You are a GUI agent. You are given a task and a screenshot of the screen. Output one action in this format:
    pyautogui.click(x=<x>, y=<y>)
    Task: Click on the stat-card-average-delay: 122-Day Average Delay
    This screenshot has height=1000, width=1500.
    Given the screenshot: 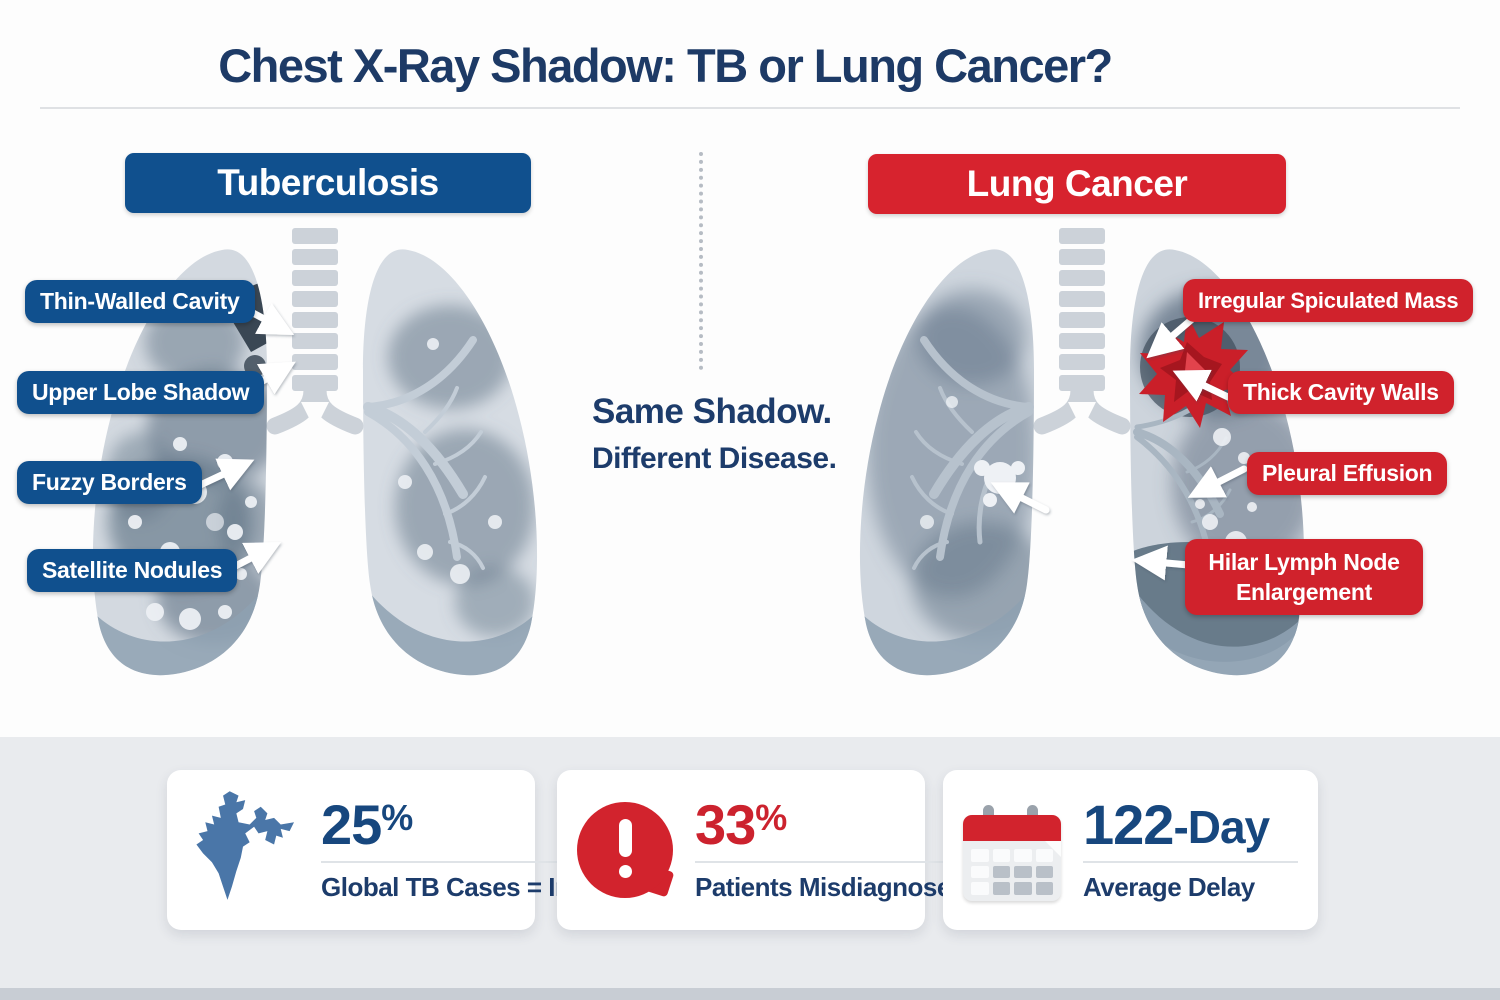 What is the action you would take?
    pyautogui.click(x=1130, y=850)
    